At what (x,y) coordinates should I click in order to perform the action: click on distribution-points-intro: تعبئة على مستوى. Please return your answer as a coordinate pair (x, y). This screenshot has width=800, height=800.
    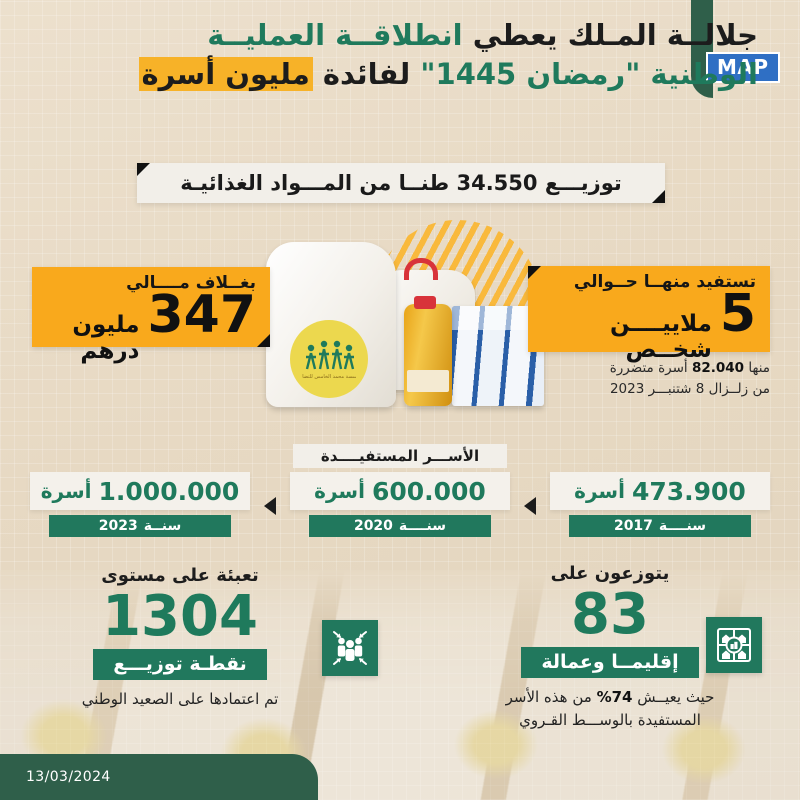
    Looking at the image, I should click on (180, 575).